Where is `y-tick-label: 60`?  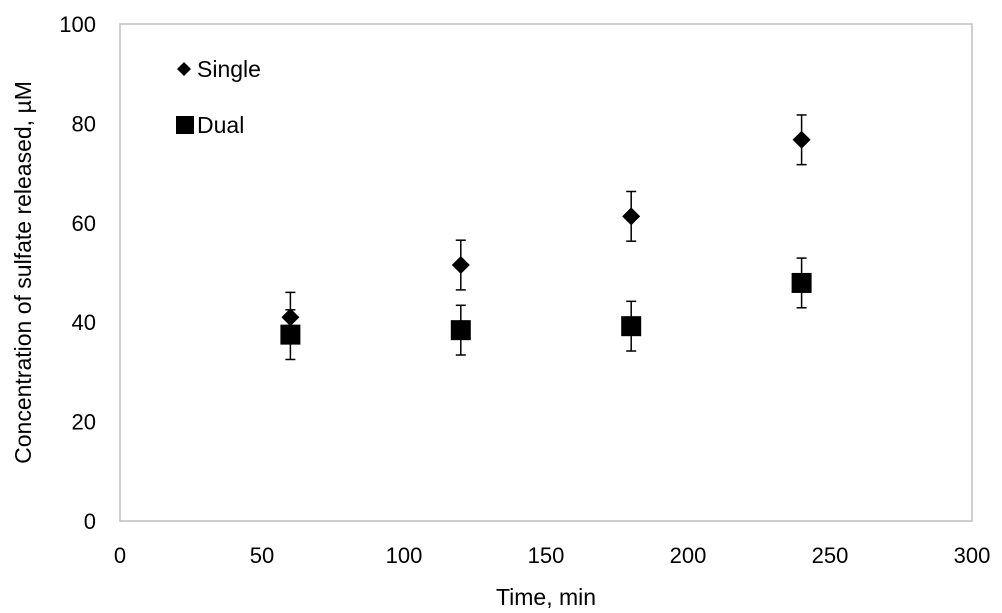
y-tick-label: 60 is located at coordinates (84, 223).